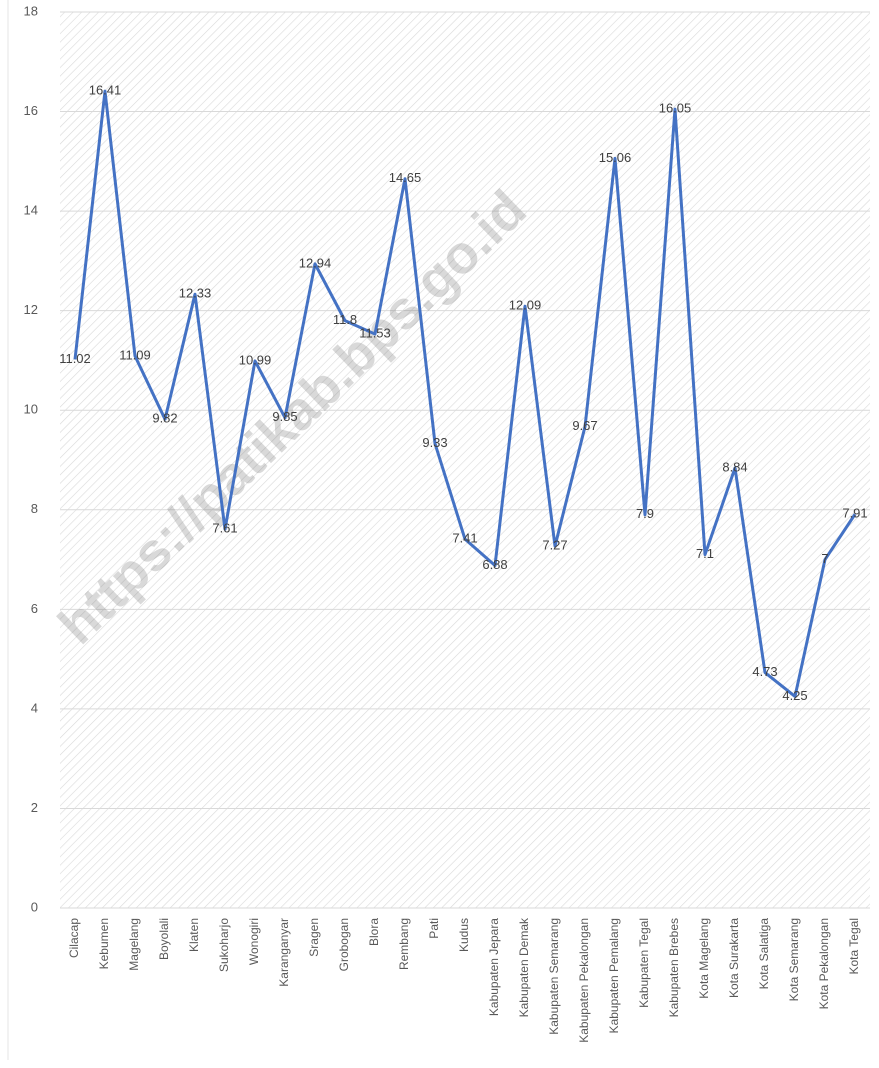  I want to click on x-tick-label: Kota Tegal, so click(854, 946).